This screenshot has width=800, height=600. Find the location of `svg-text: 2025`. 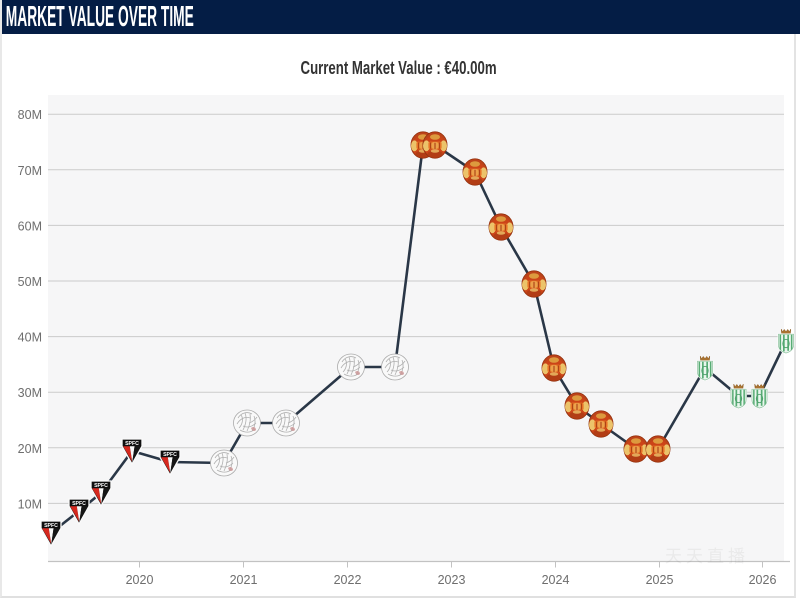

svg-text: 2025 is located at coordinates (660, 580).